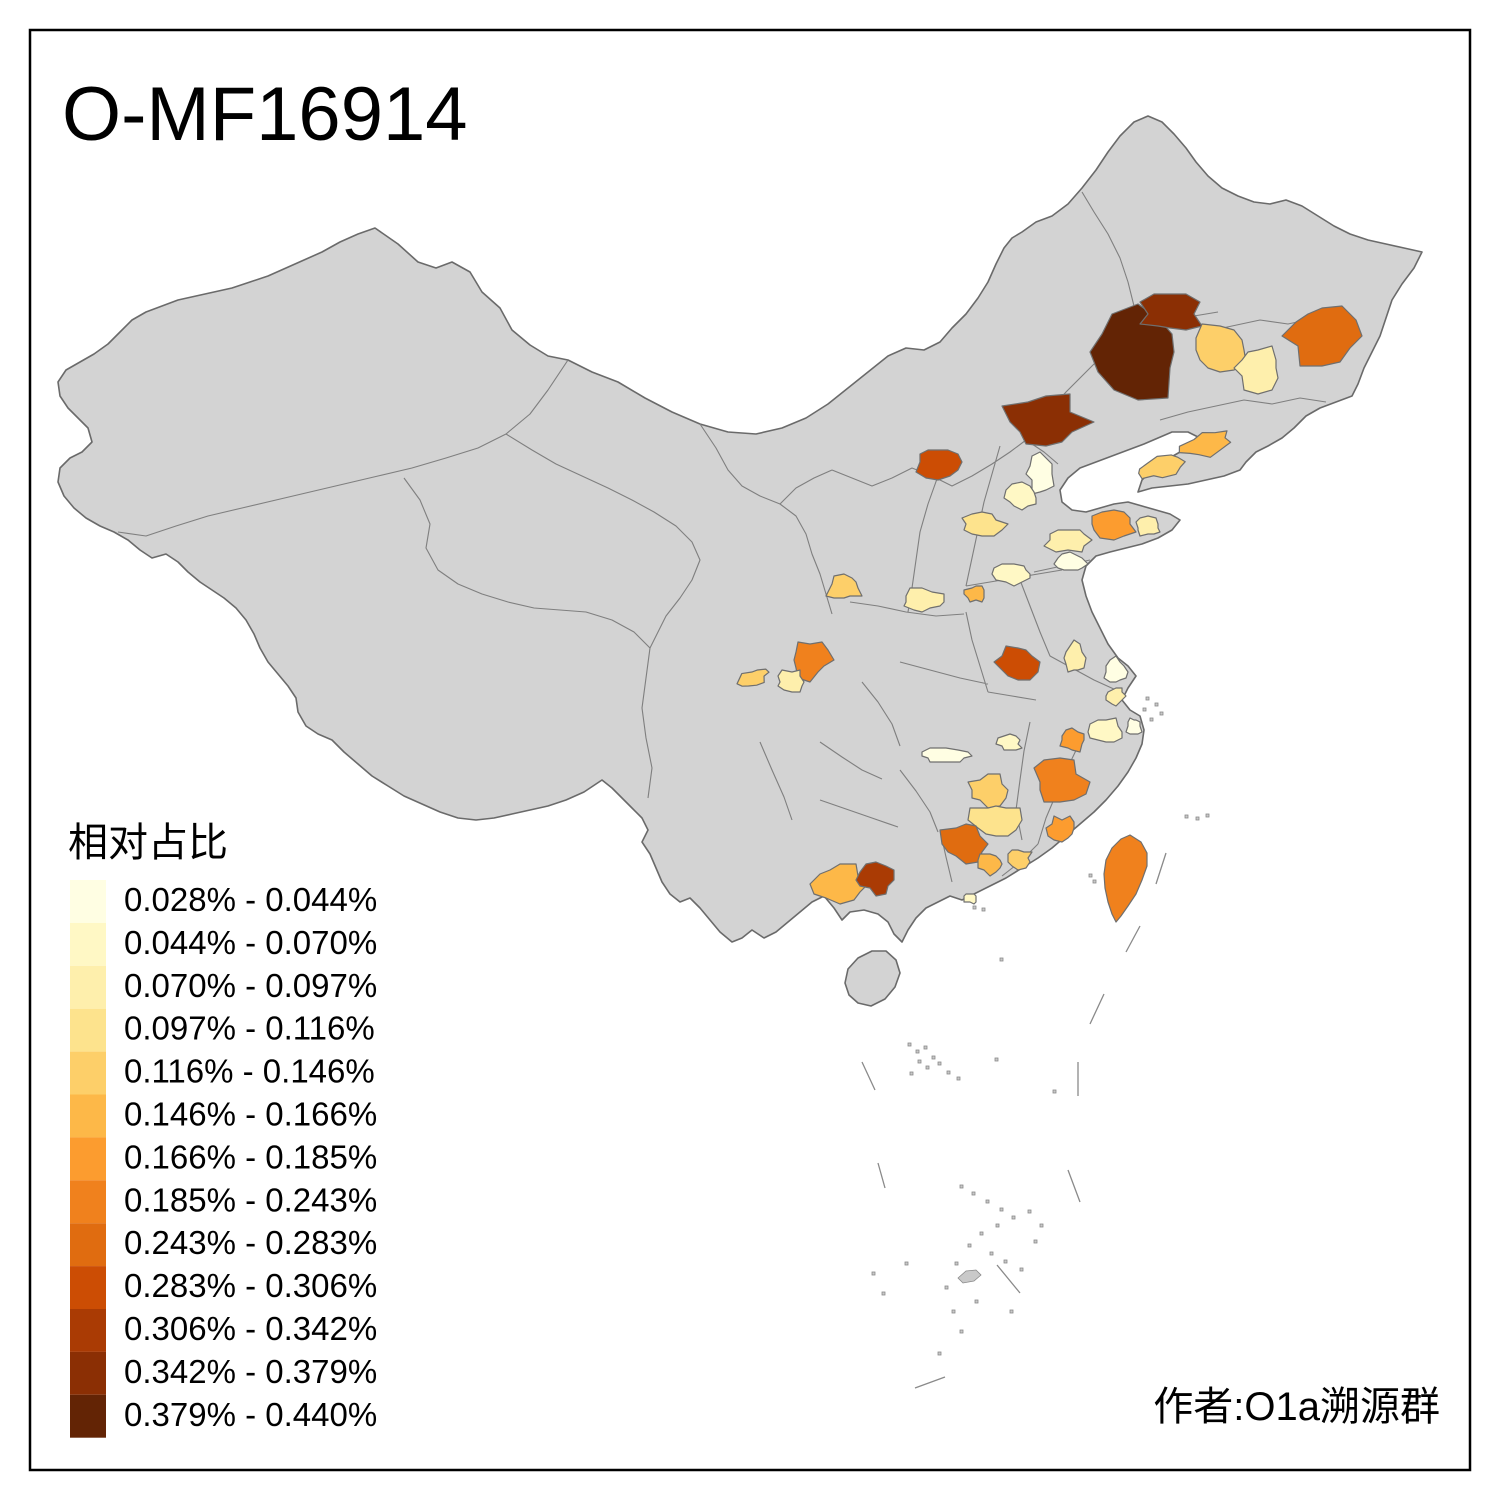  I want to click on page-title: O-MF16914, so click(265, 114).